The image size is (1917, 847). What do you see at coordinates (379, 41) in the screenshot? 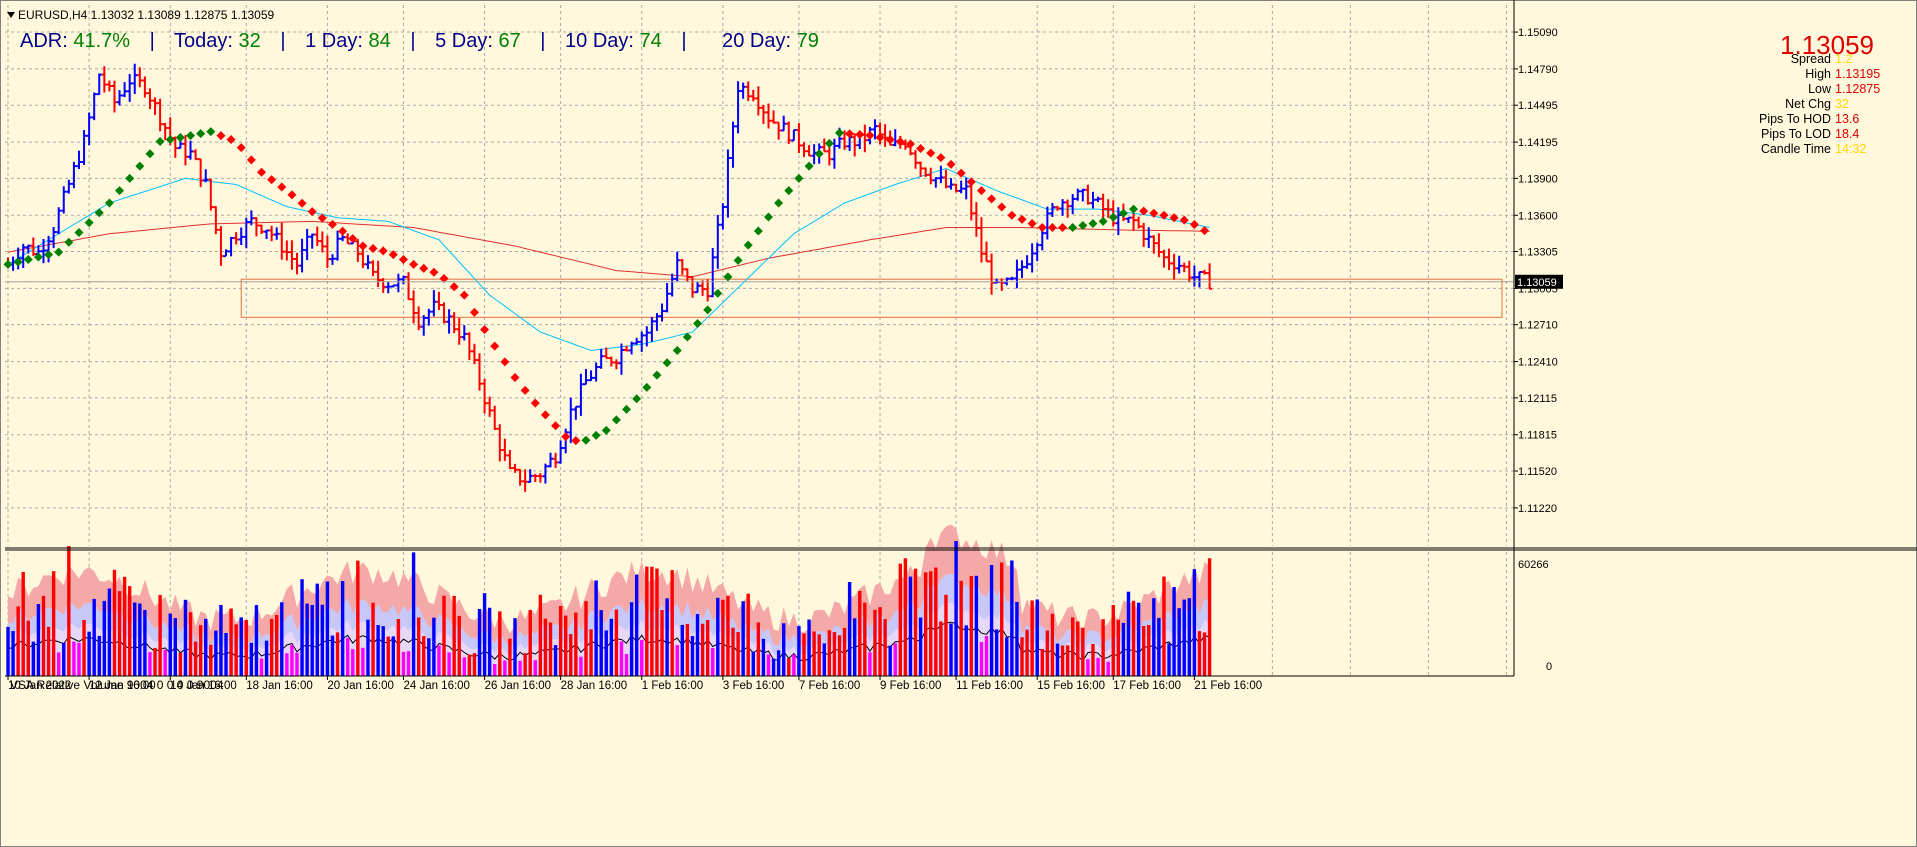
I see `d1-value: 84` at bounding box center [379, 41].